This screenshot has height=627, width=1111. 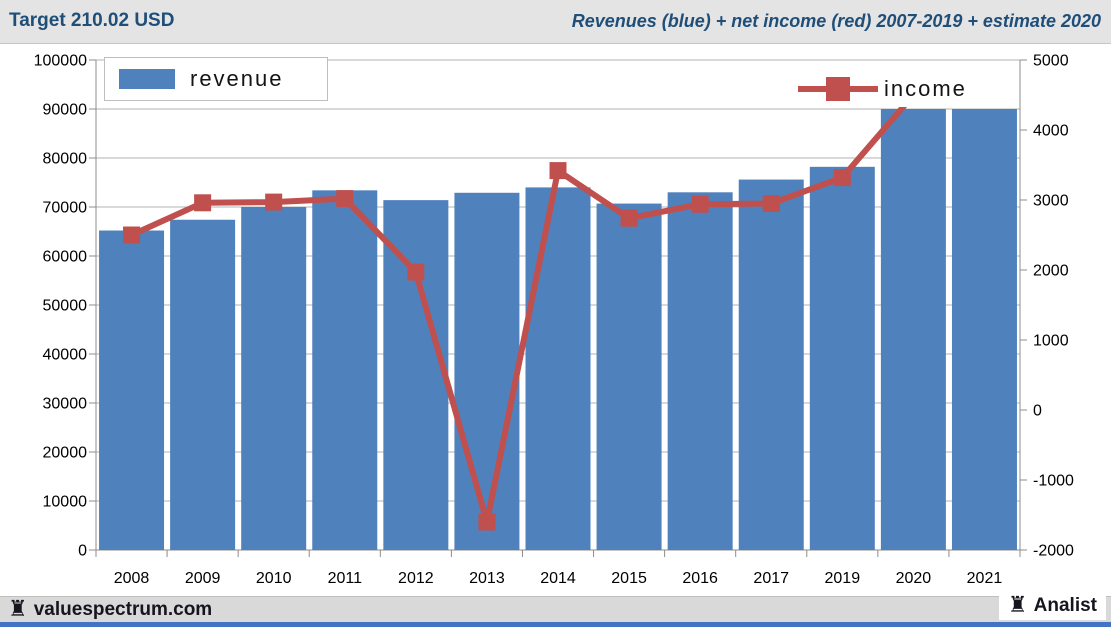 I want to click on left-axis-tick-label: 20000, so click(x=65, y=453).